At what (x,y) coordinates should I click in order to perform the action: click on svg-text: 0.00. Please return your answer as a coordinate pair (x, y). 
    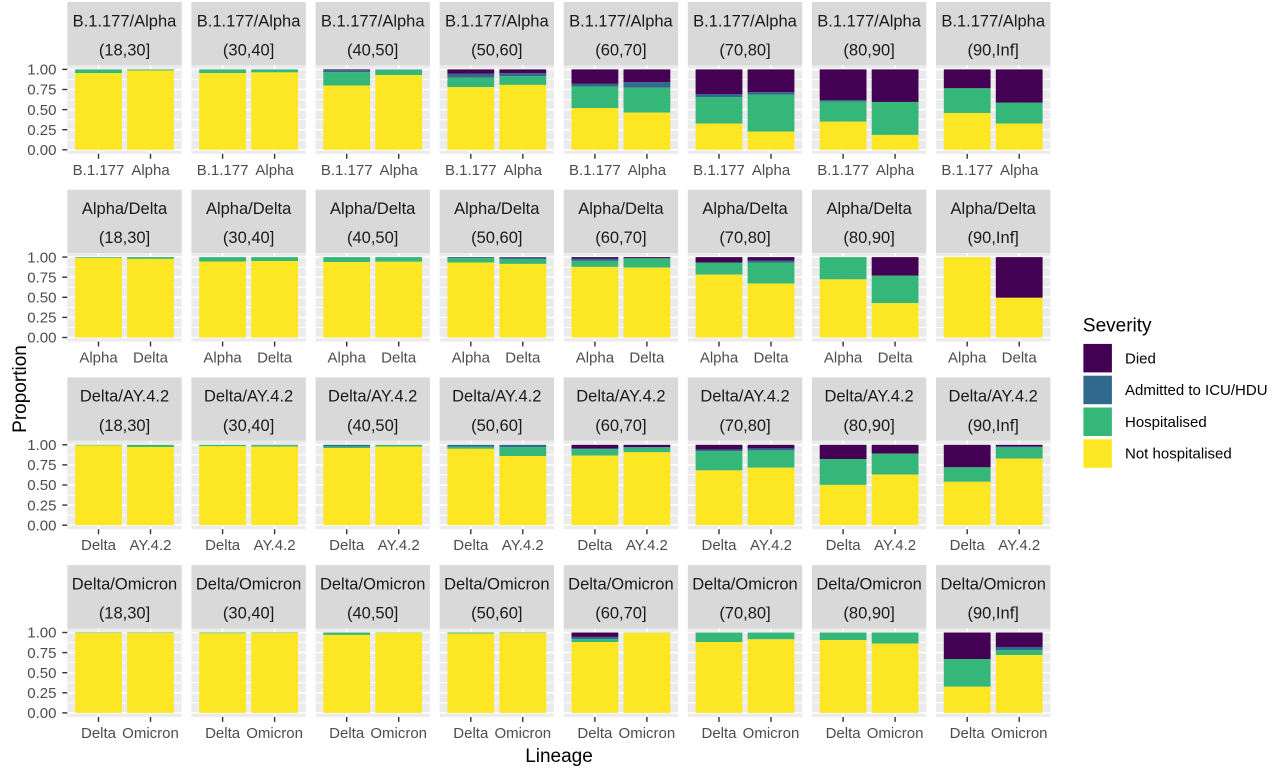
    Looking at the image, I should click on (41, 338).